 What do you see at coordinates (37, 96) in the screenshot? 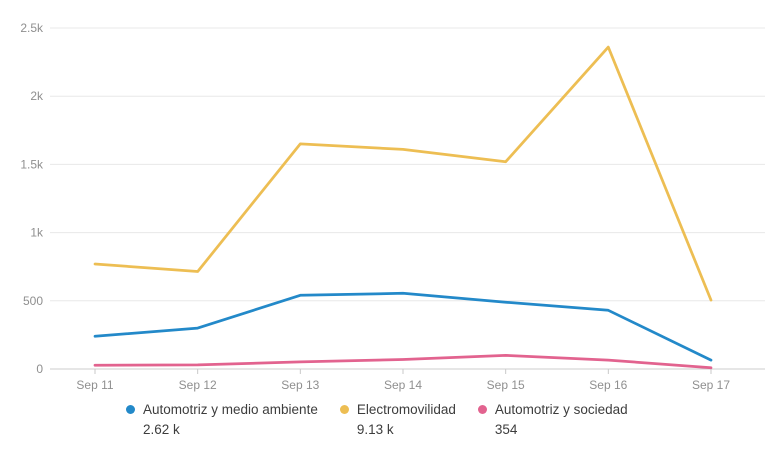
I see `y-tick-label: 2k` at bounding box center [37, 96].